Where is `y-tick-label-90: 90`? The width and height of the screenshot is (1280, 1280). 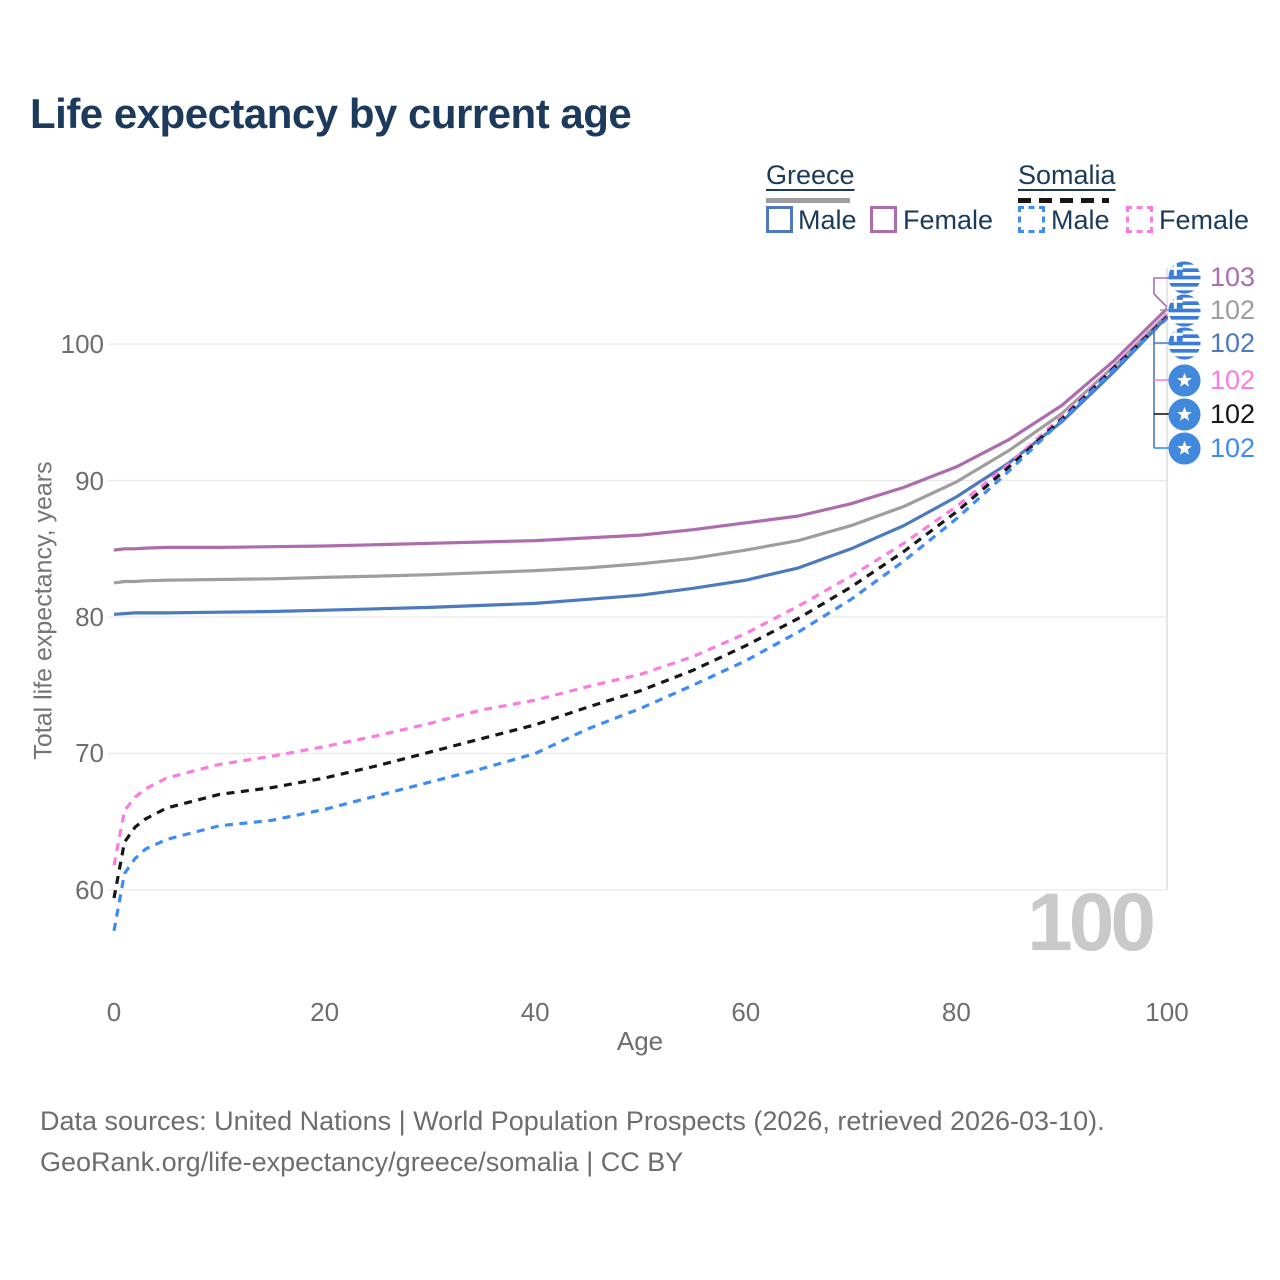 y-tick-label-90: 90 is located at coordinates (89, 480).